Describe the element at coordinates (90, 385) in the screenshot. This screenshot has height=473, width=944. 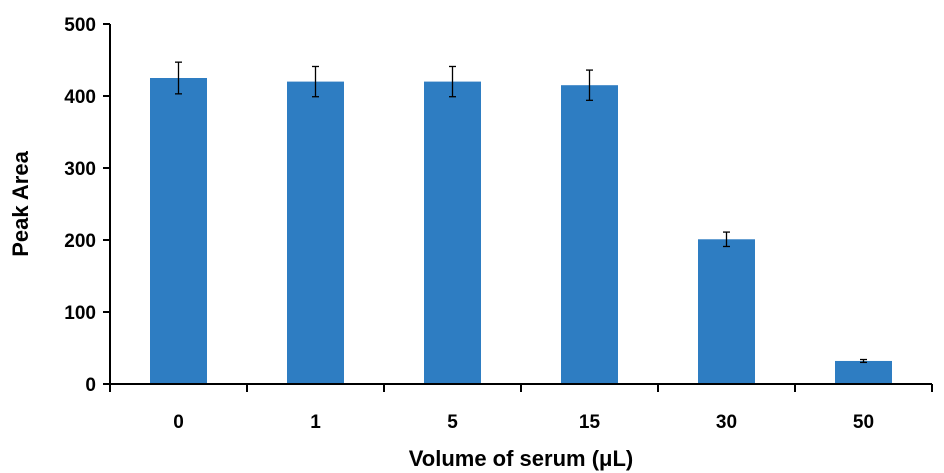
I see `y-tick-label: 0` at that location.